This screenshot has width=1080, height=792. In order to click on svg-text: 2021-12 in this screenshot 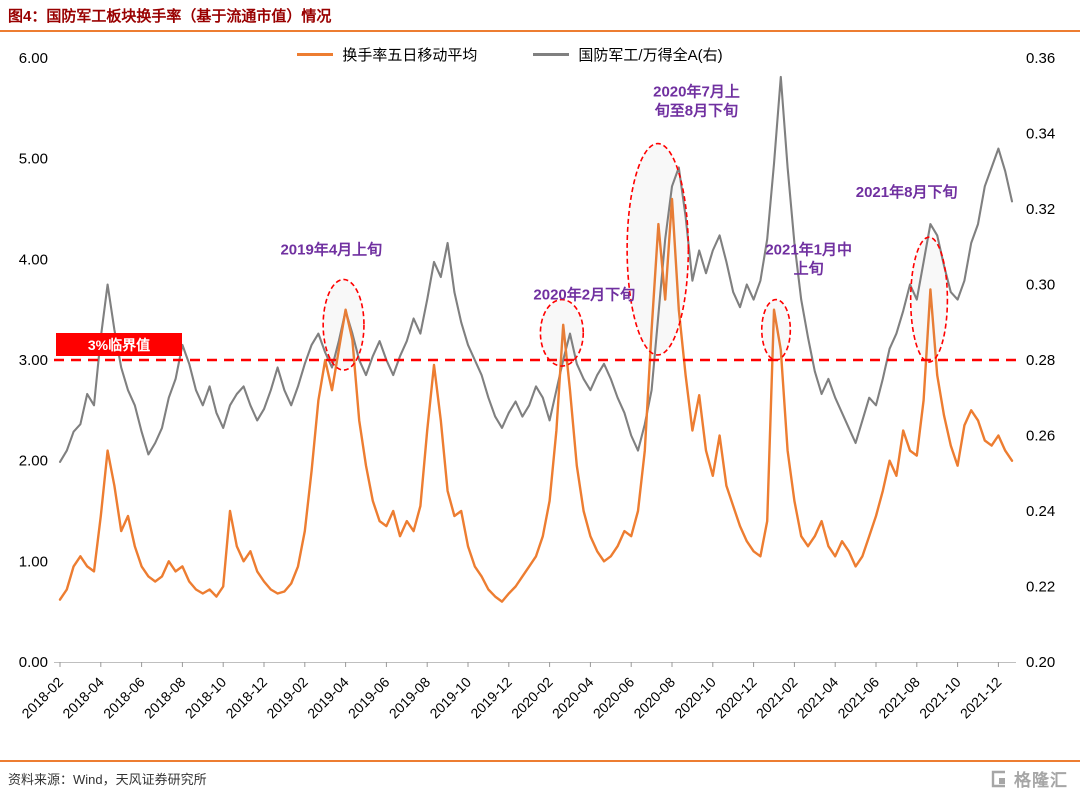, I will do `click(981, 698)`.